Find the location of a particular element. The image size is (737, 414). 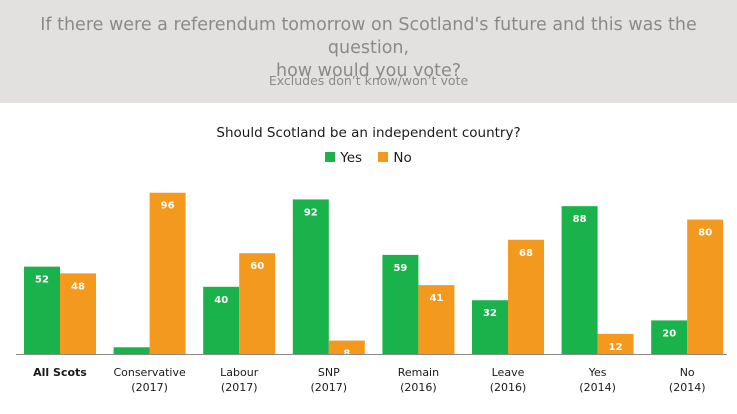

category-label-2-line-1: (2017) is located at coordinates (239, 387).